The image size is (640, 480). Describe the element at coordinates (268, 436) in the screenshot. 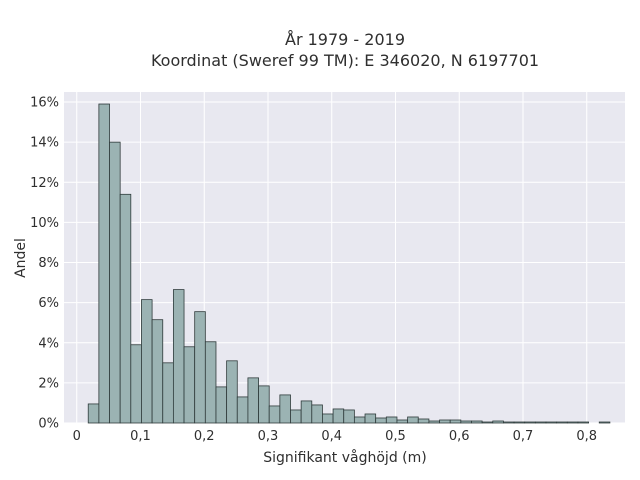

I see `x-tick-label-3: 0,3` at that location.